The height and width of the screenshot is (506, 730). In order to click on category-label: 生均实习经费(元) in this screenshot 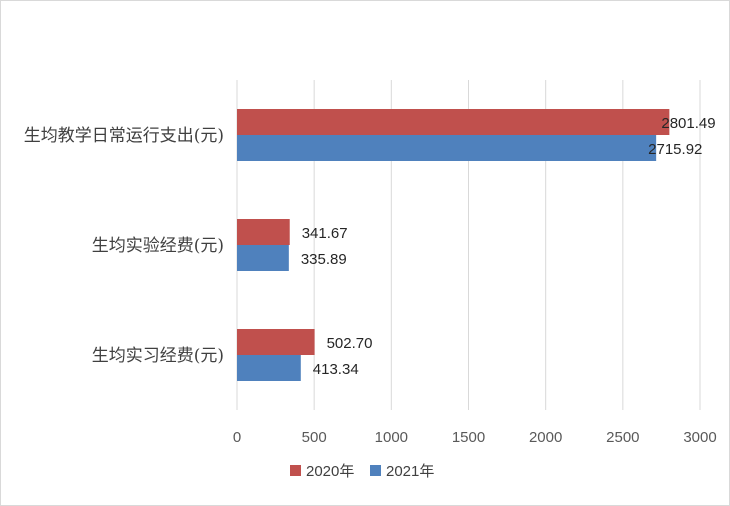, I will do `click(158, 356)`.